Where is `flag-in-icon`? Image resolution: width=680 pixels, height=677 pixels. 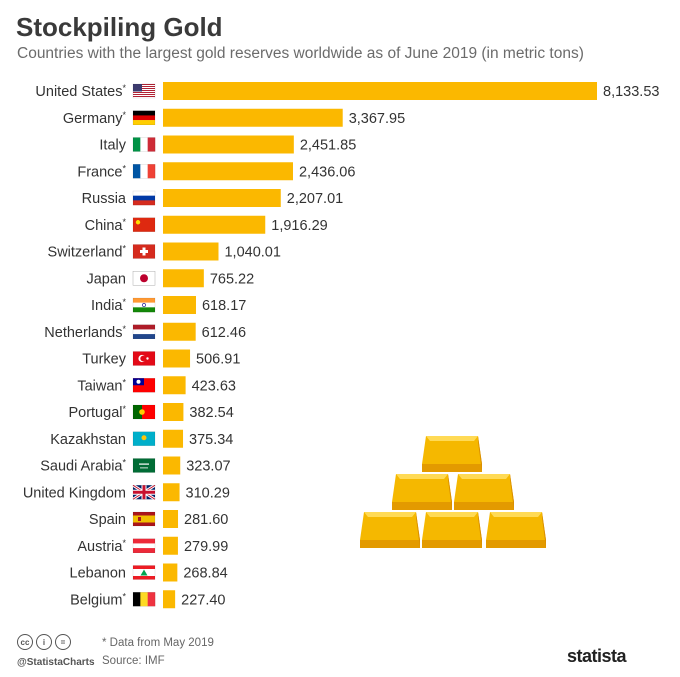 flag-in-icon is located at coordinates (144, 305).